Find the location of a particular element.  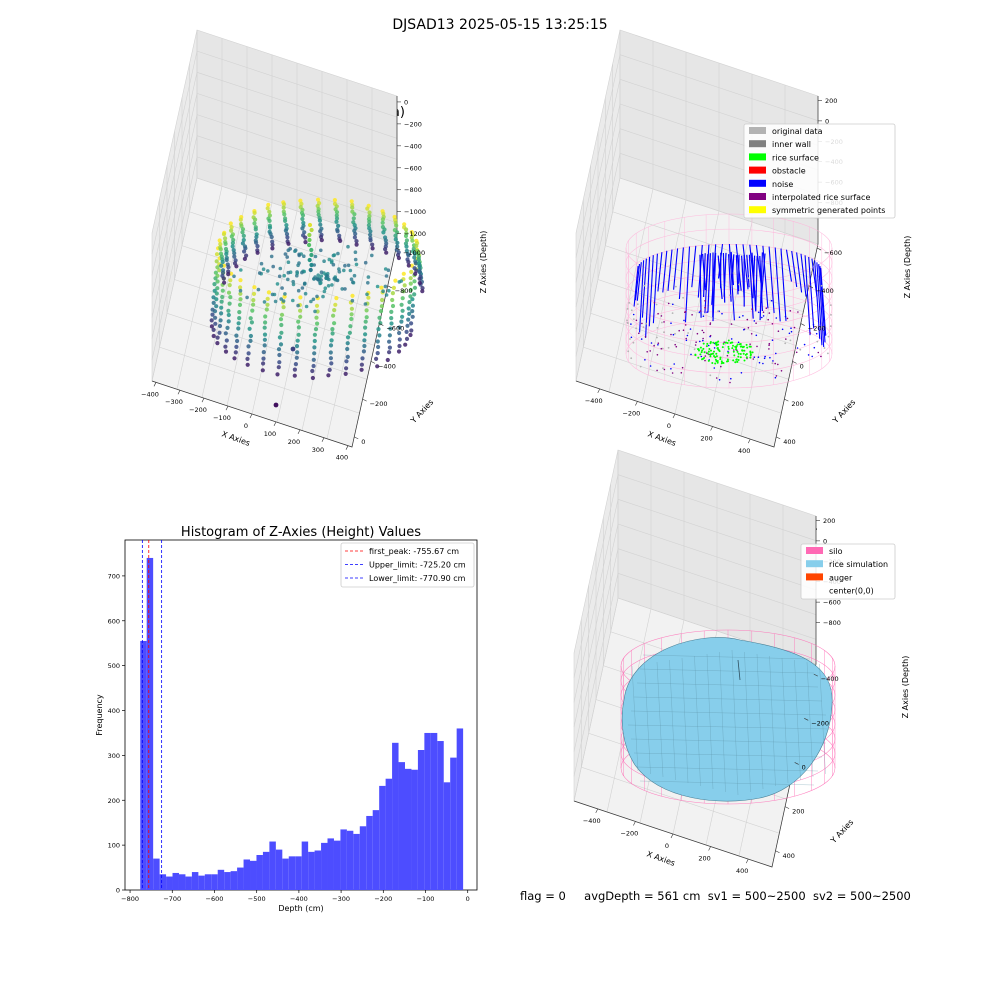

sim-y-tick is located at coordinates (787, 807).